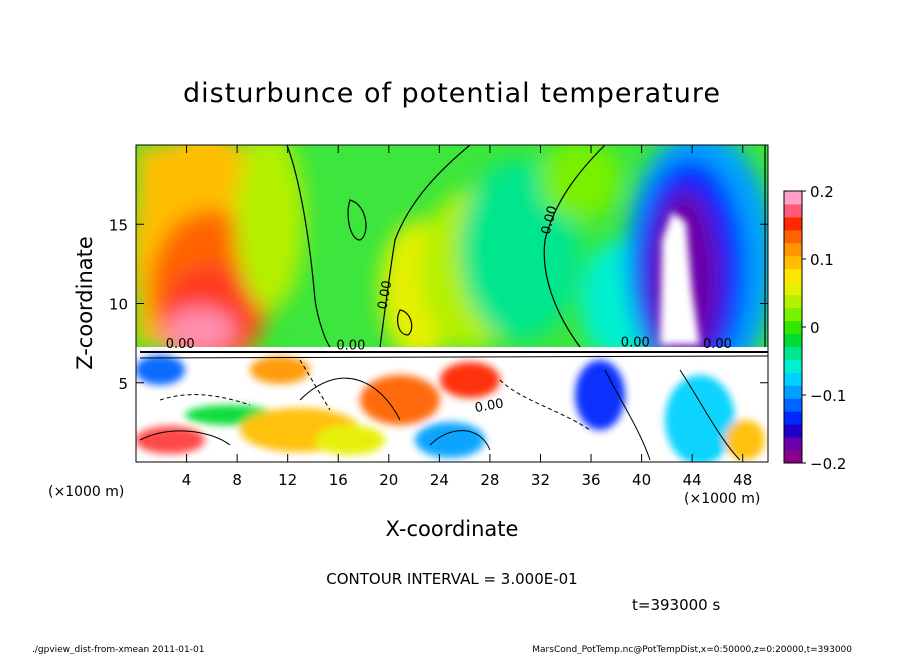 The image size is (904, 654). What do you see at coordinates (451, 579) in the screenshot?
I see `contour-interval-note: CONTOUR INTERVAL = 3.000E-01` at bounding box center [451, 579].